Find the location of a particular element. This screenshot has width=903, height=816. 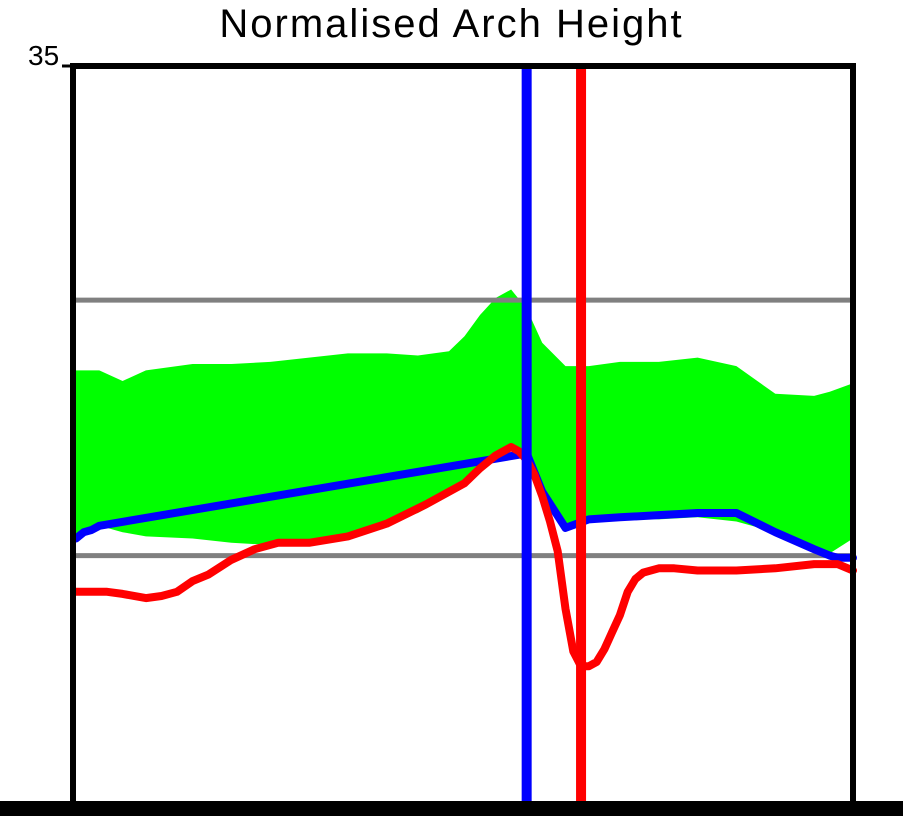

chart-title: Normalised Arch Height is located at coordinates (451, 24).